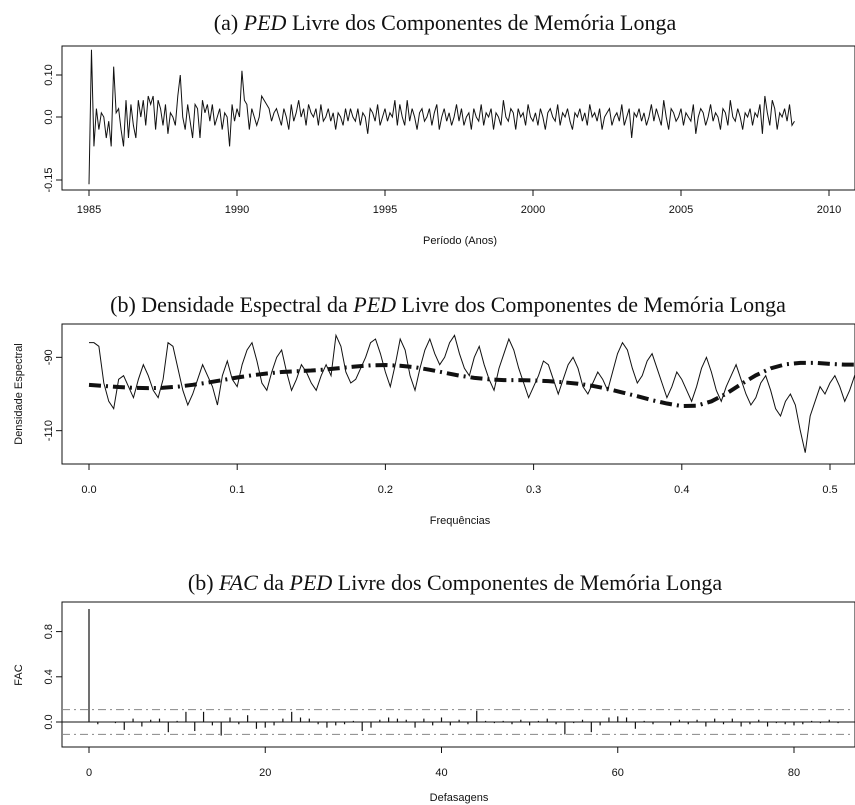  Describe the element at coordinates (385, 490) in the screenshot. I see `x-tick-label: 0.2` at that location.